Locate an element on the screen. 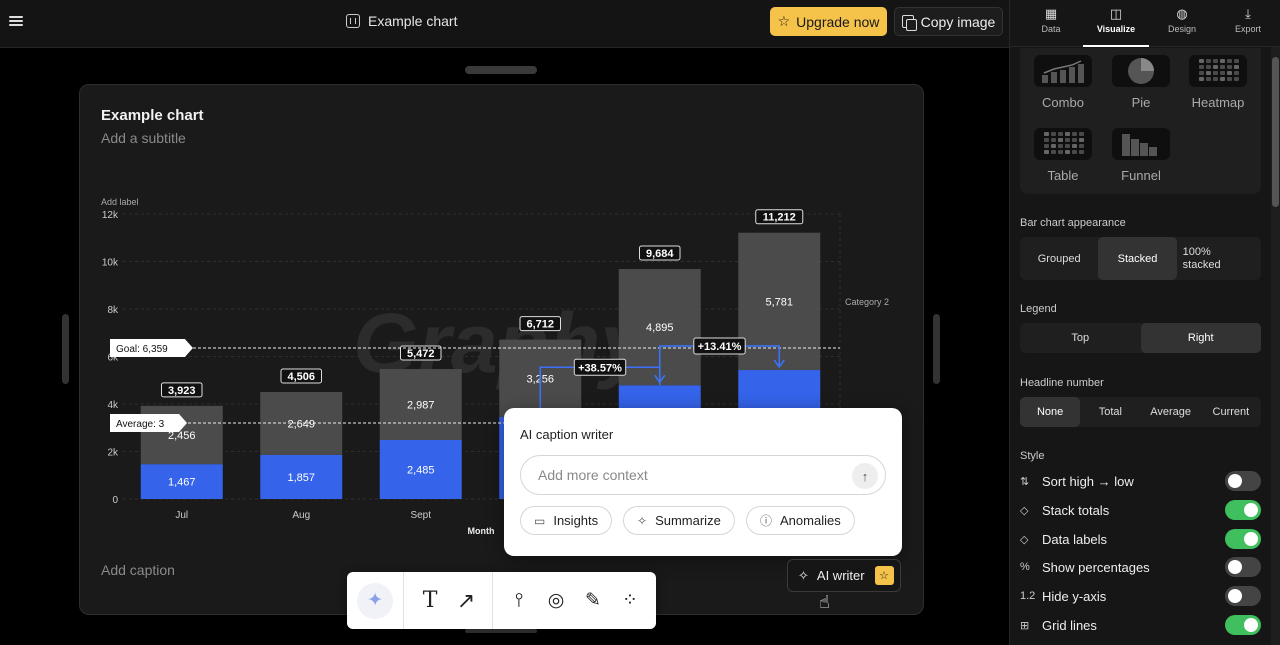 The height and width of the screenshot is (645, 1280). goal-label: Goal: 6,359 is located at coordinates (142, 349).